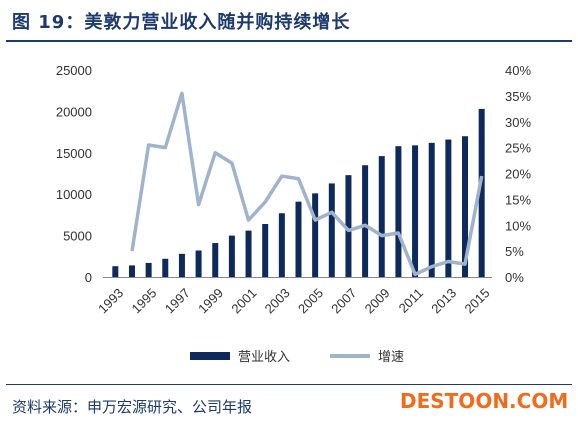 The height and width of the screenshot is (422, 578). Describe the element at coordinates (74, 153) in the screenshot. I see `left-tick-label: 15000` at that location.